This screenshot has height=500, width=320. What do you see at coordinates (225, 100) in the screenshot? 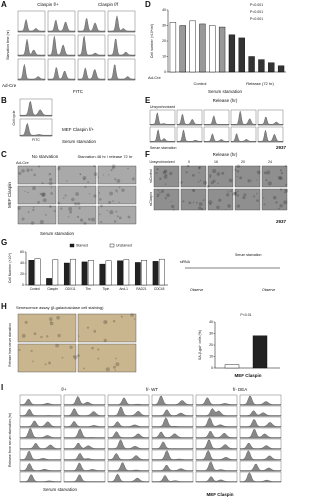
I see `panel-title: Release (hr)` at bounding box center [225, 100].